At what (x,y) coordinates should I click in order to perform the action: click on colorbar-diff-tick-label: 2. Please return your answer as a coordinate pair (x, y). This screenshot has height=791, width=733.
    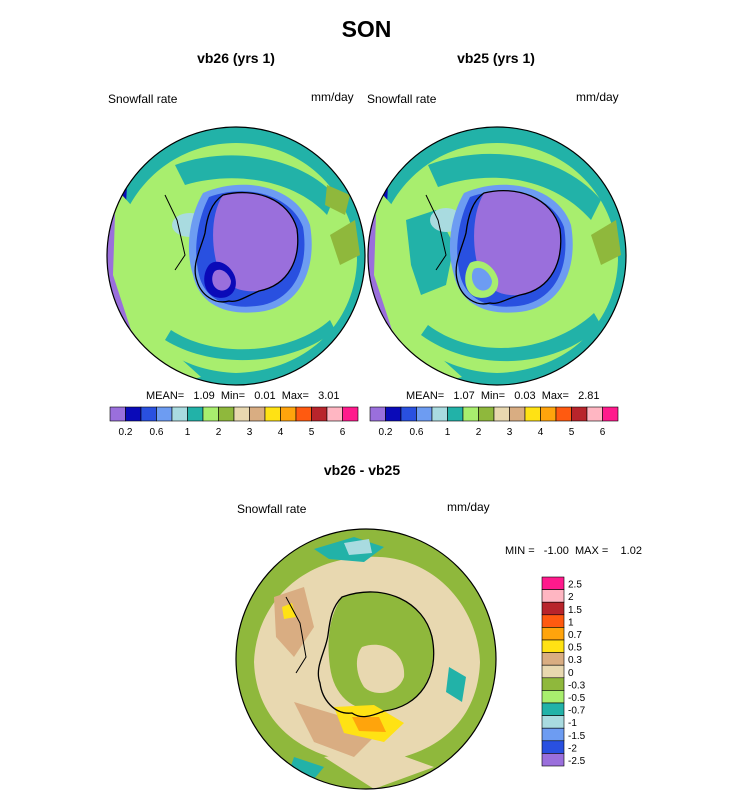
    Looking at the image, I should click on (571, 597).